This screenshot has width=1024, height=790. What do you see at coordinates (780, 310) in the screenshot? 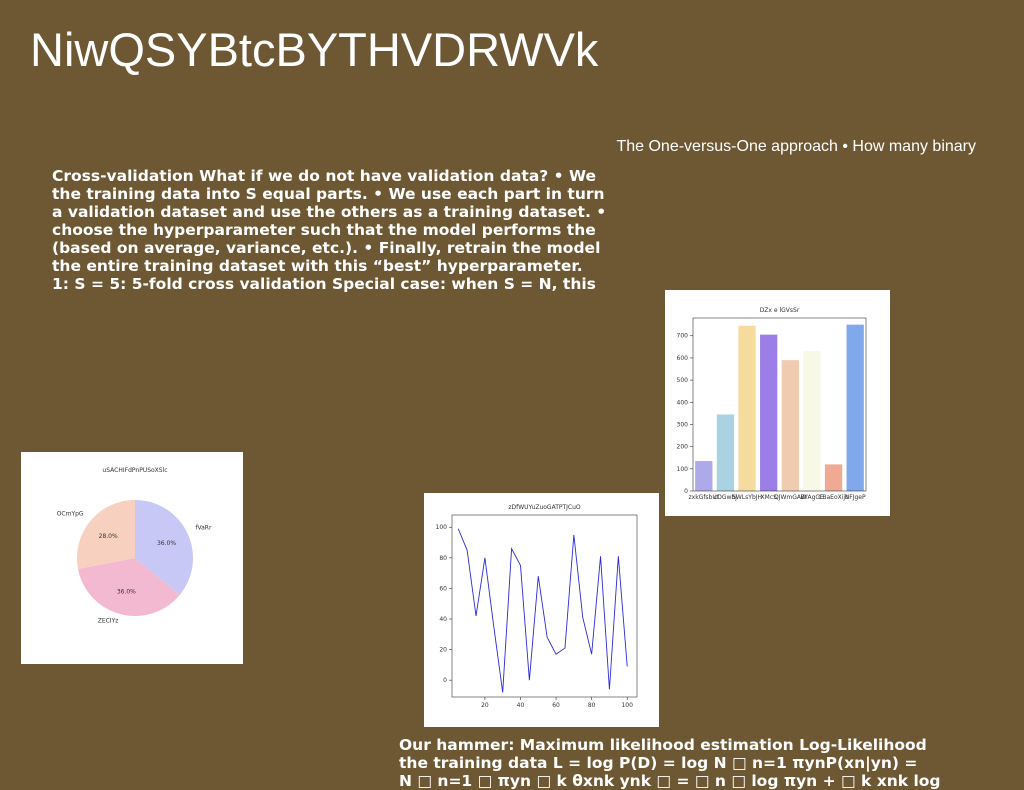
I see `chart-title: DZx e lGVsSr` at bounding box center [780, 310].